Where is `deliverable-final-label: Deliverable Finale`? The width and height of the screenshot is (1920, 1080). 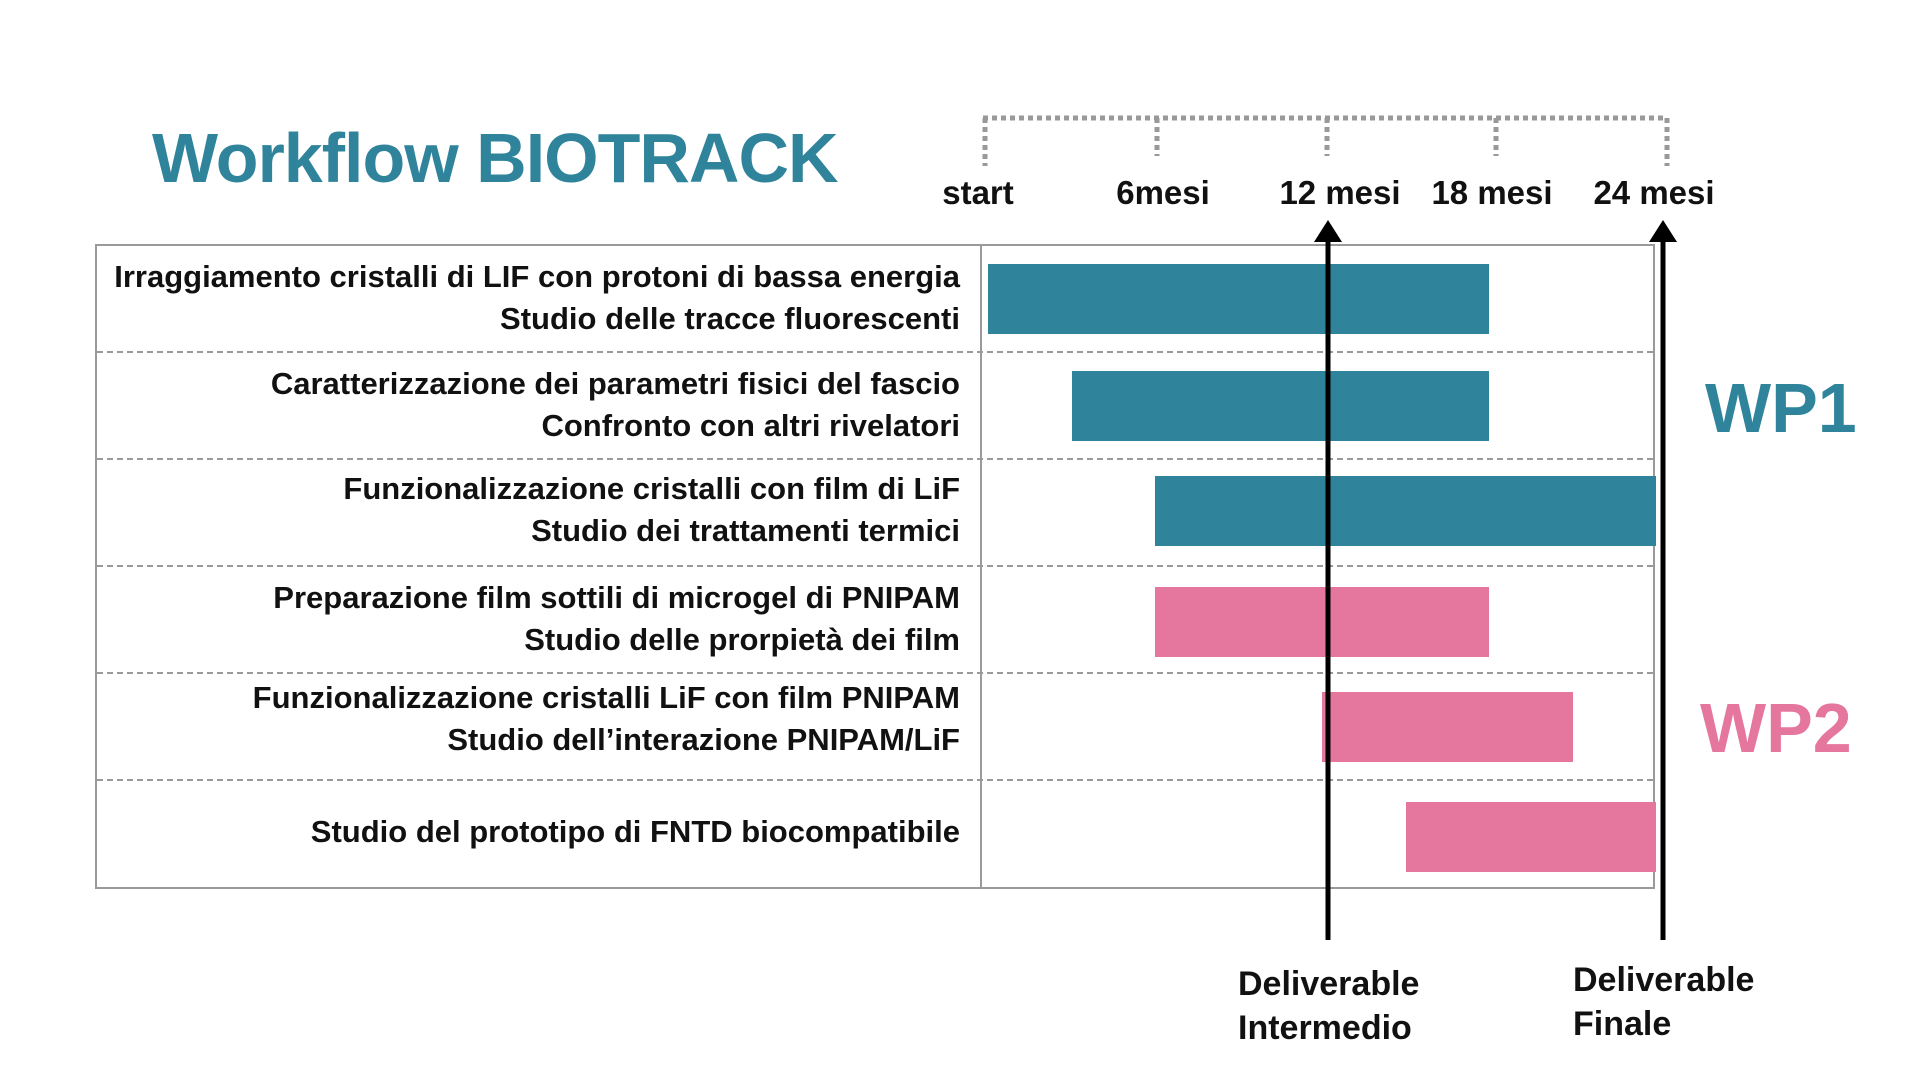
deliverable-final-label: Deliverable Finale is located at coordinates (1663, 1002).